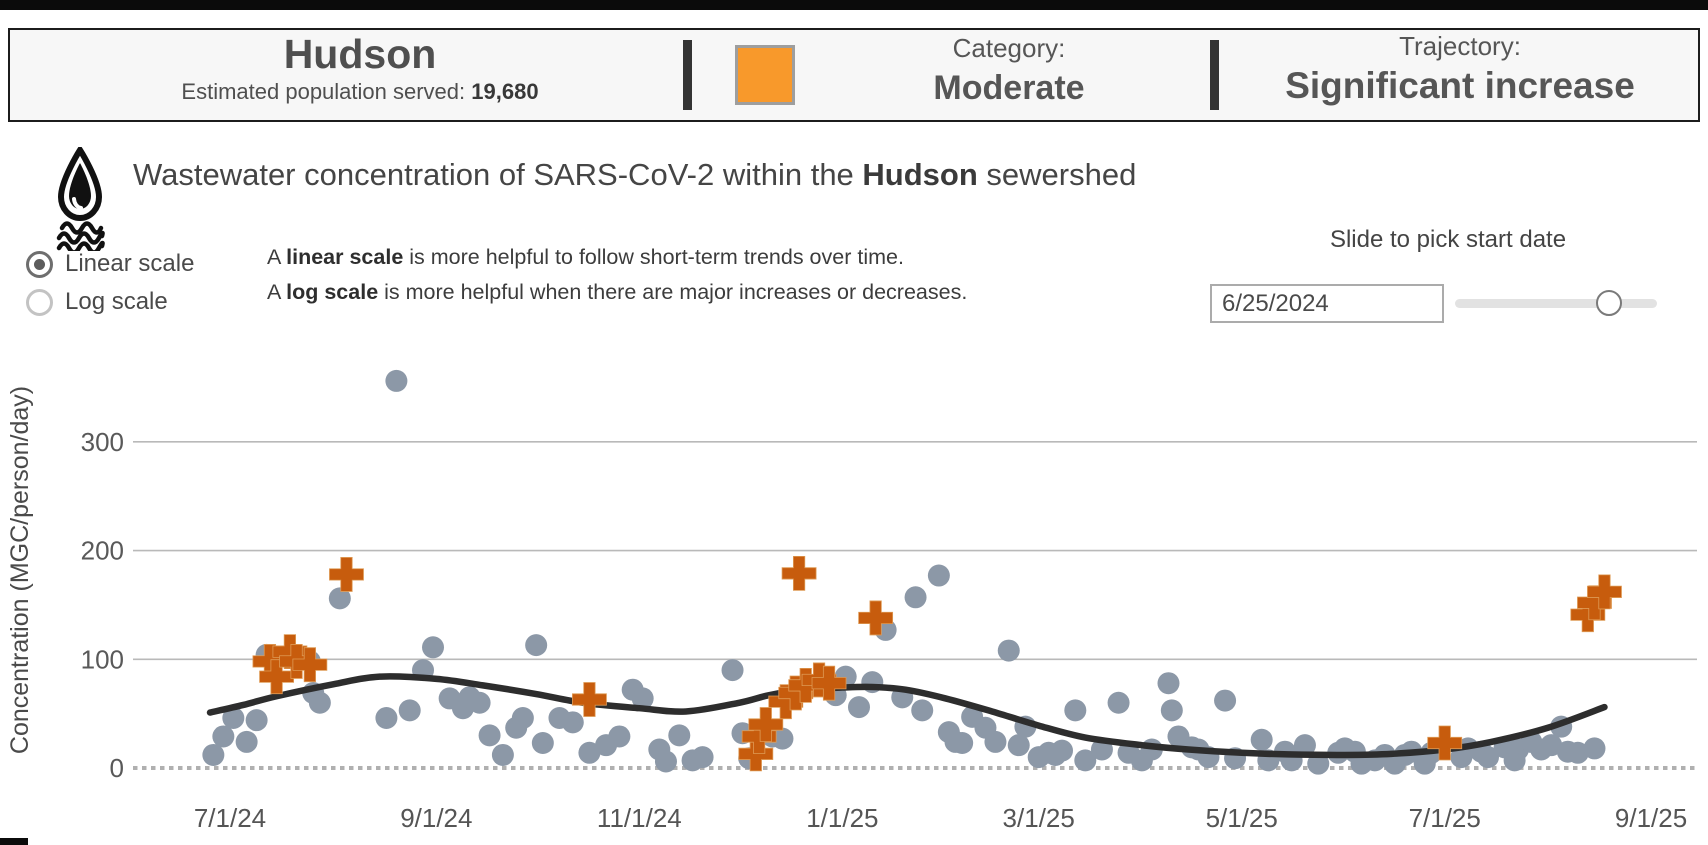 The height and width of the screenshot is (845, 1708). I want to click on y-tick-label: 300, so click(102, 442).